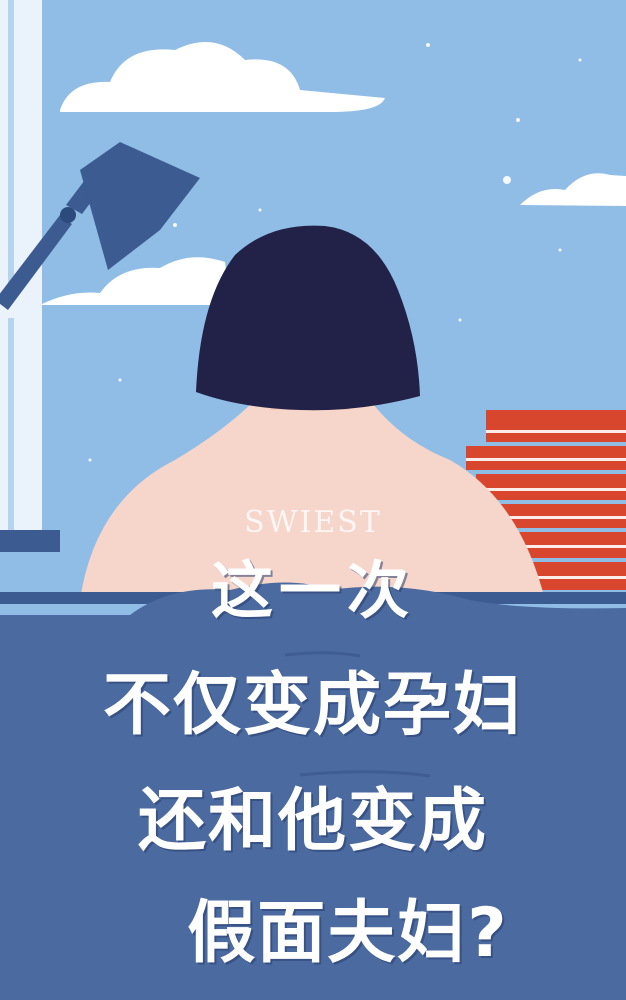  Describe the element at coordinates (222, 77) in the screenshot. I see `cloud-top` at that location.